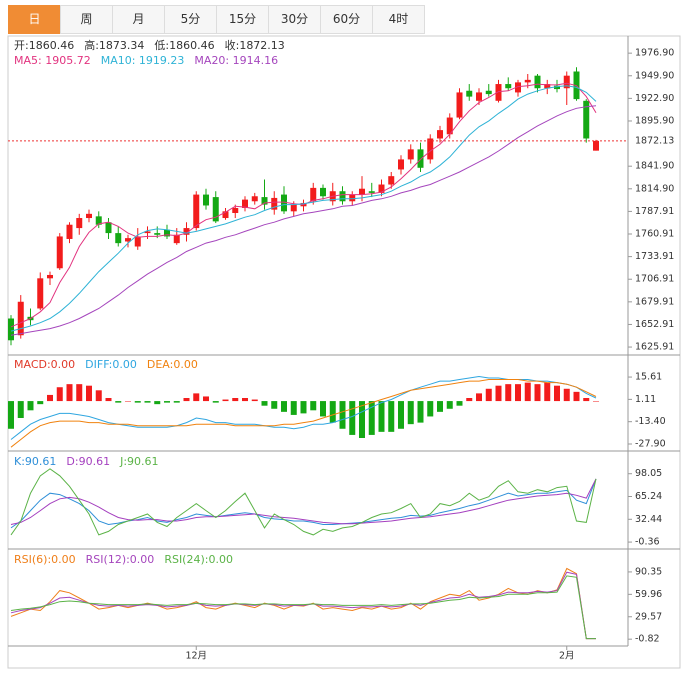 The height and width of the screenshot is (679, 687). I want to click on y-tick-label: 1922.90, so click(654, 98).